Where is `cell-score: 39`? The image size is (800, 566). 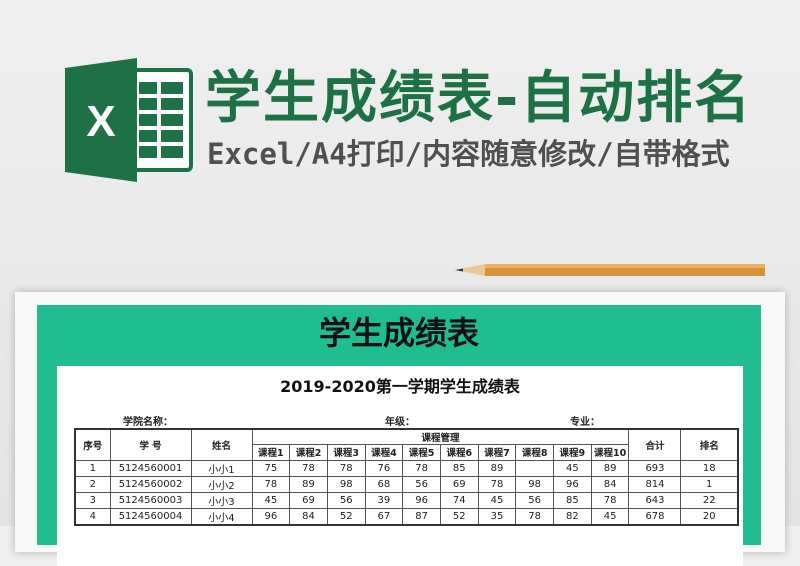 cell-score: 39 is located at coordinates (384, 500).